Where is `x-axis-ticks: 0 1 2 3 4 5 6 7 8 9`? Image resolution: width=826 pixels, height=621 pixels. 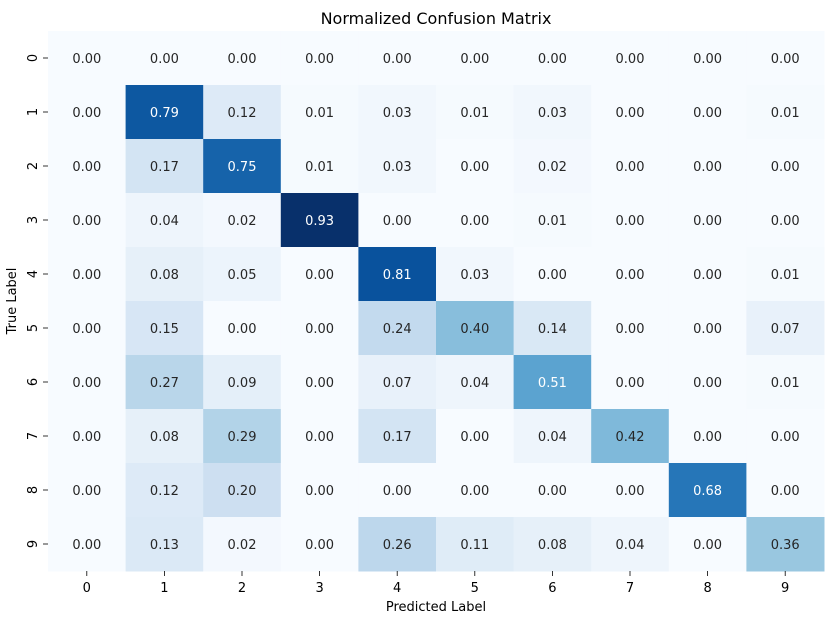
x-axis-ticks: 0 1 2 3 4 5 6 7 8 9 is located at coordinates (436, 583).